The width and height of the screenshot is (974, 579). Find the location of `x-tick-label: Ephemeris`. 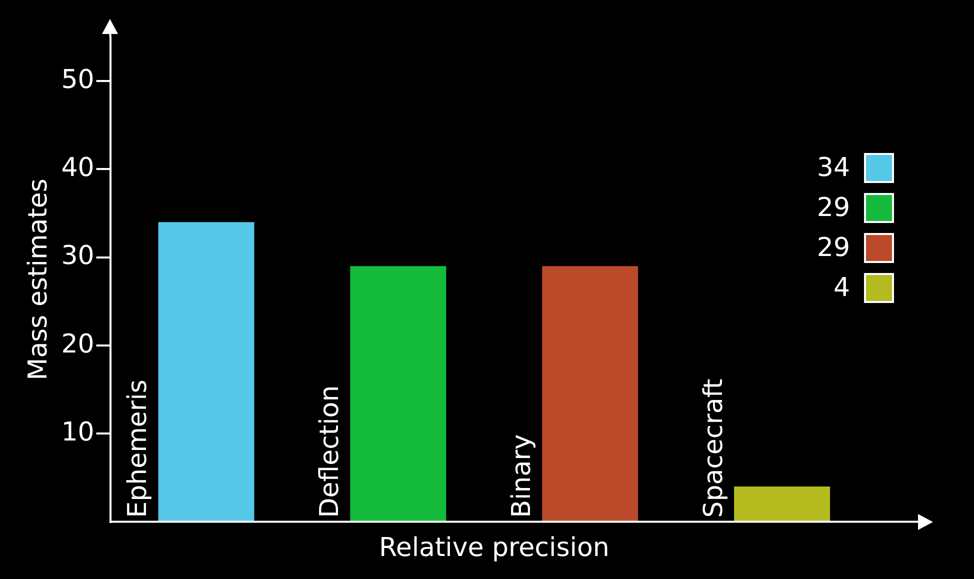

x-tick-label: Ephemeris is located at coordinates (138, 449).